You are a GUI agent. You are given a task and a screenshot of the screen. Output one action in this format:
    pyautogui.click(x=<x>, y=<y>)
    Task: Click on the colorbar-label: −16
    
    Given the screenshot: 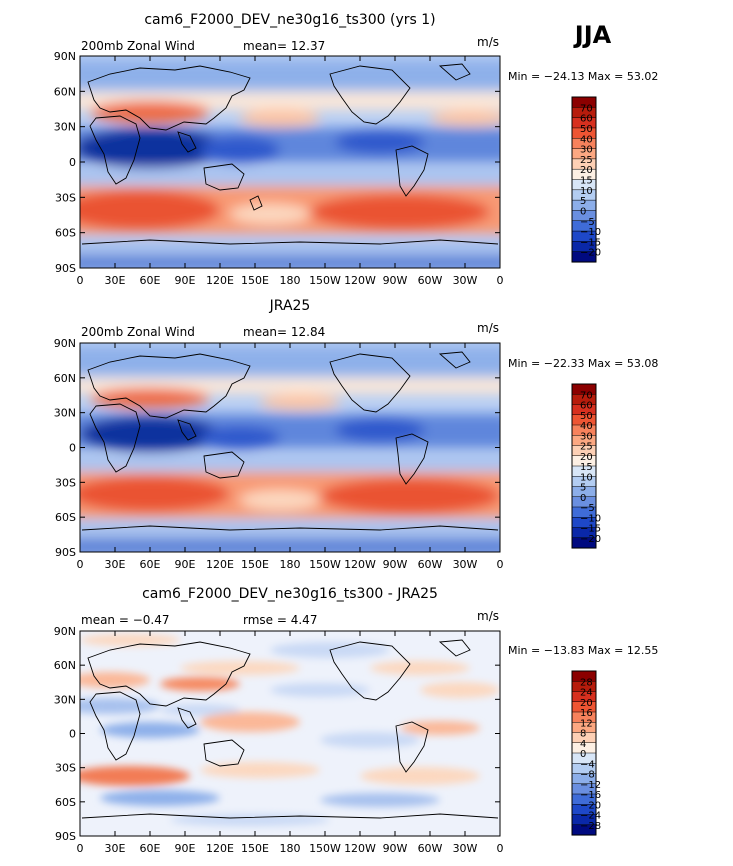 What is the action you would take?
    pyautogui.click(x=590, y=795)
    